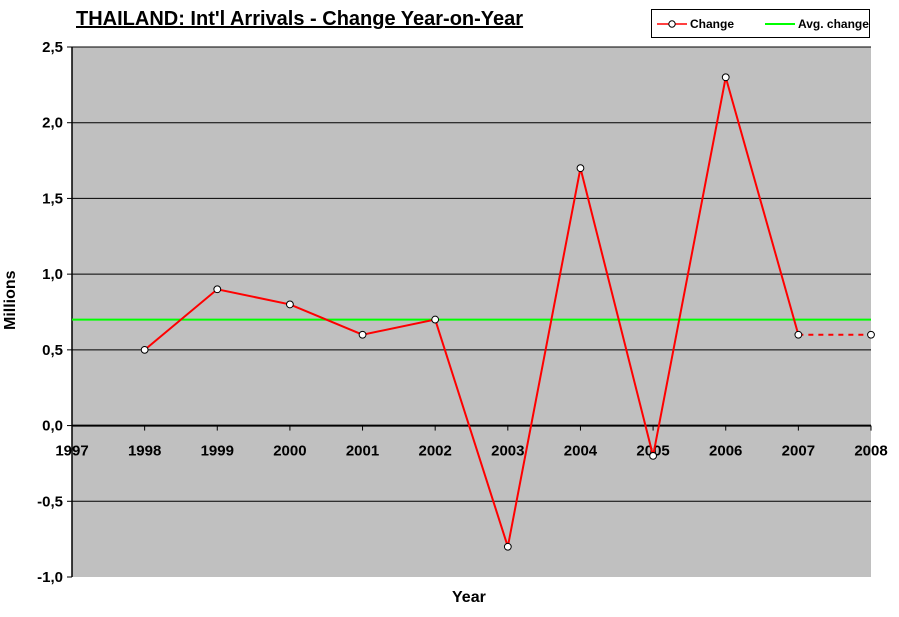  What do you see at coordinates (434, 451) in the screenshot?
I see `x-tick-label: 2002` at bounding box center [434, 451].